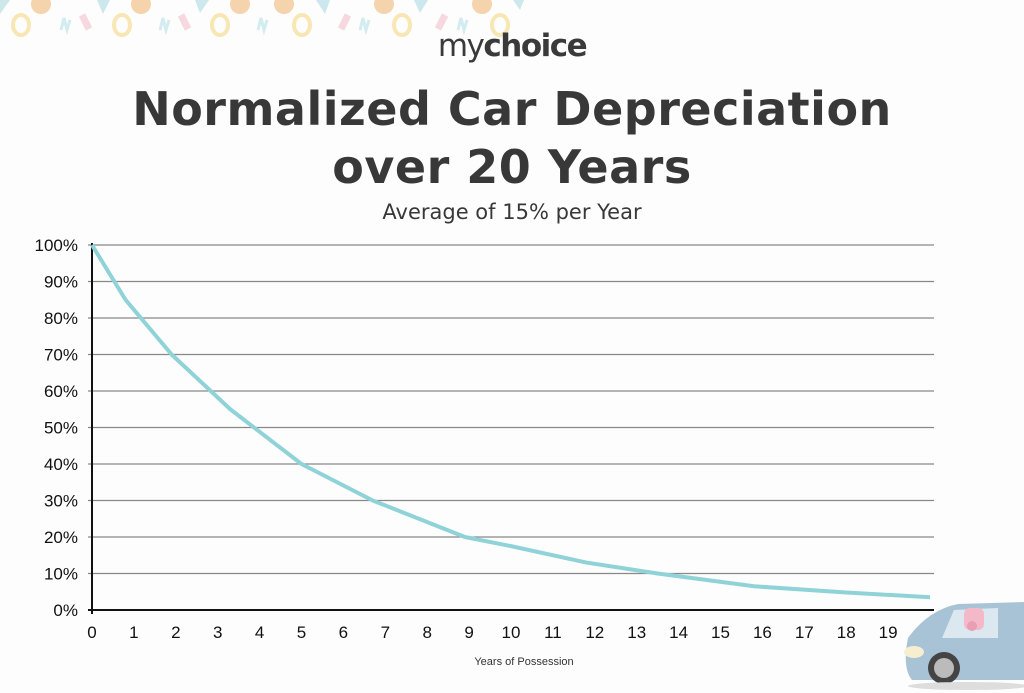  I want to click on chart-subtitle: Average of 15% per Year, so click(512, 212).